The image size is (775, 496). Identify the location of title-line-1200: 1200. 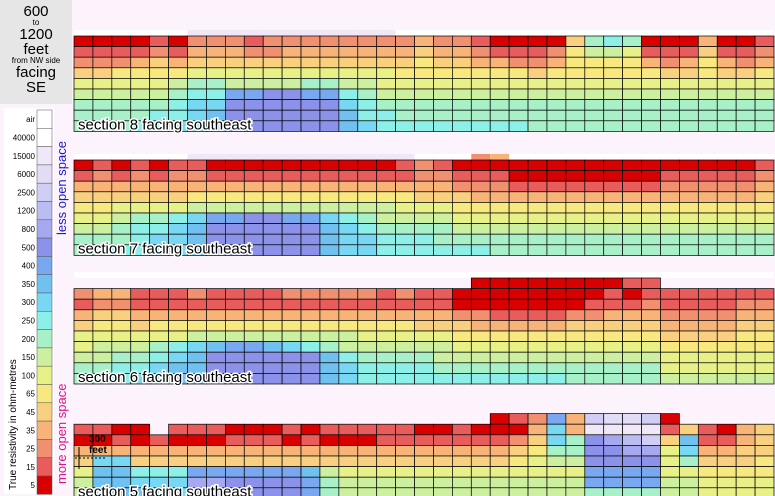
(36, 34).